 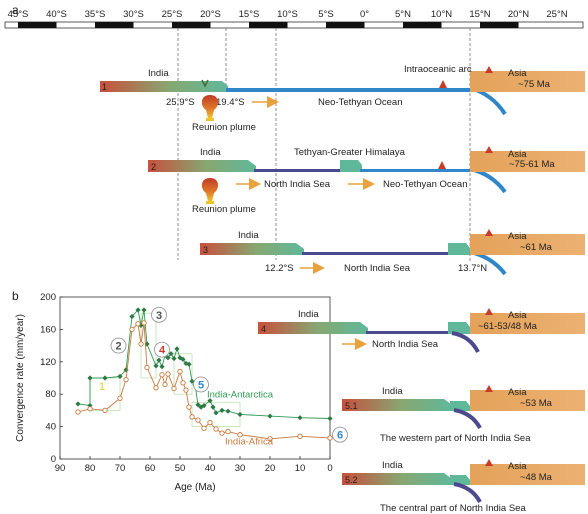 I want to click on row-4-age-label: ~61-53/48 Ma, so click(x=508, y=326).